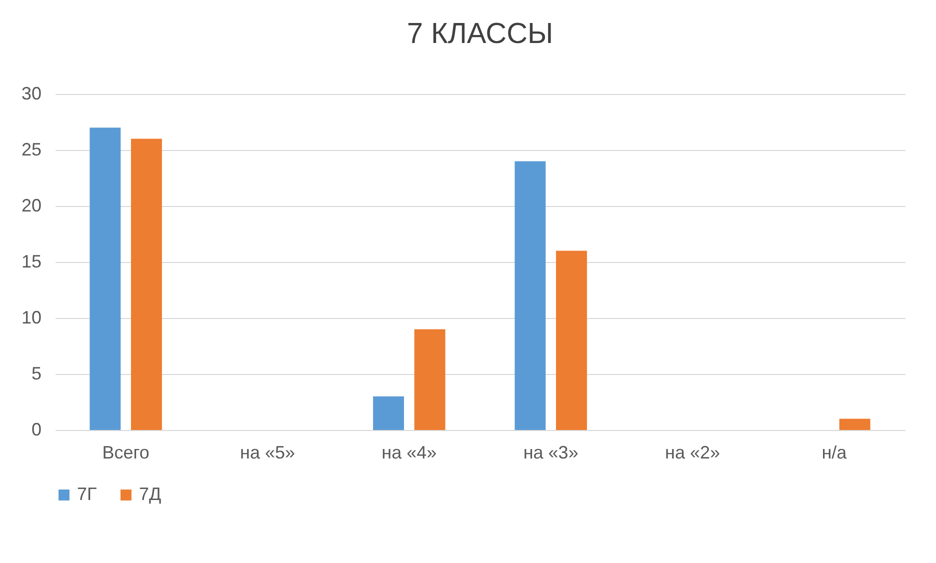 Image resolution: width=936 pixels, height=563 pixels. Describe the element at coordinates (31, 262) in the screenshot. I see `y-tick-label: 15` at that location.